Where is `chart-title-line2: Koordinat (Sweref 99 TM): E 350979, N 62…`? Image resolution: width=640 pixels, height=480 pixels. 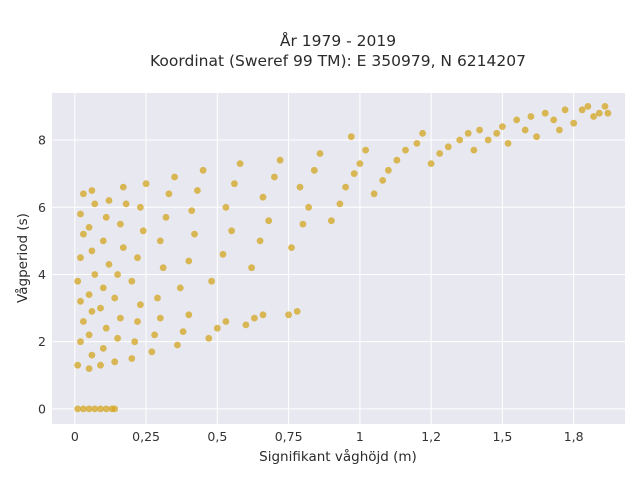 chart-title-line2: Koordinat (Sweref 99 TM): E 350979, N 62… is located at coordinates (338, 61).